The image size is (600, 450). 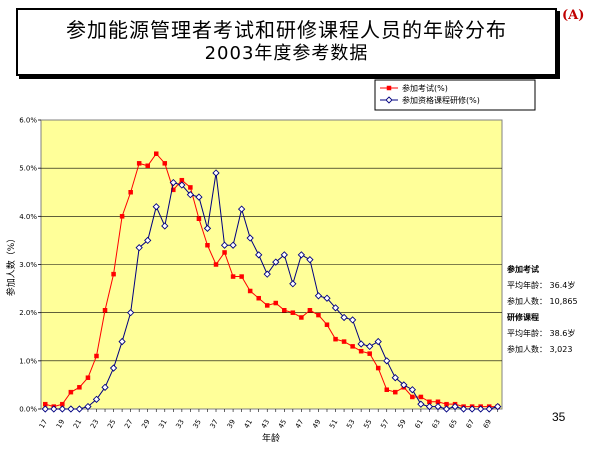 I want to click on chart-title: 参加能源管理者考试和研修课程人员的年龄分布, so click(x=286, y=30).